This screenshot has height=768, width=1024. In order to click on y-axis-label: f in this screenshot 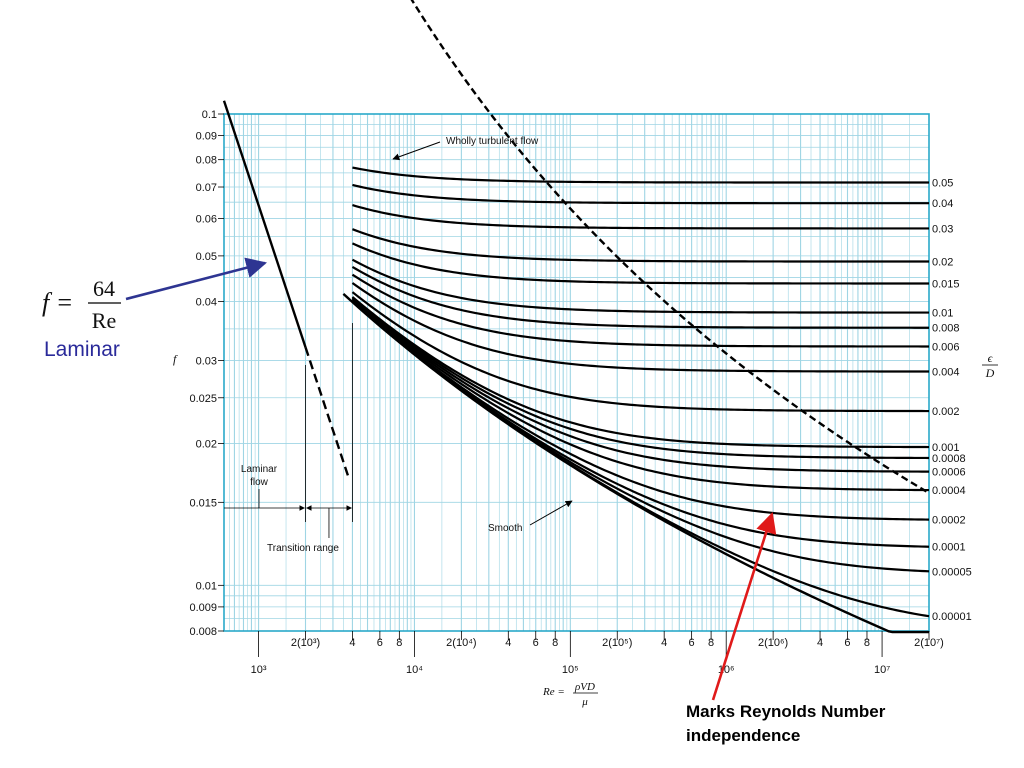, I will do `click(175, 359)`.